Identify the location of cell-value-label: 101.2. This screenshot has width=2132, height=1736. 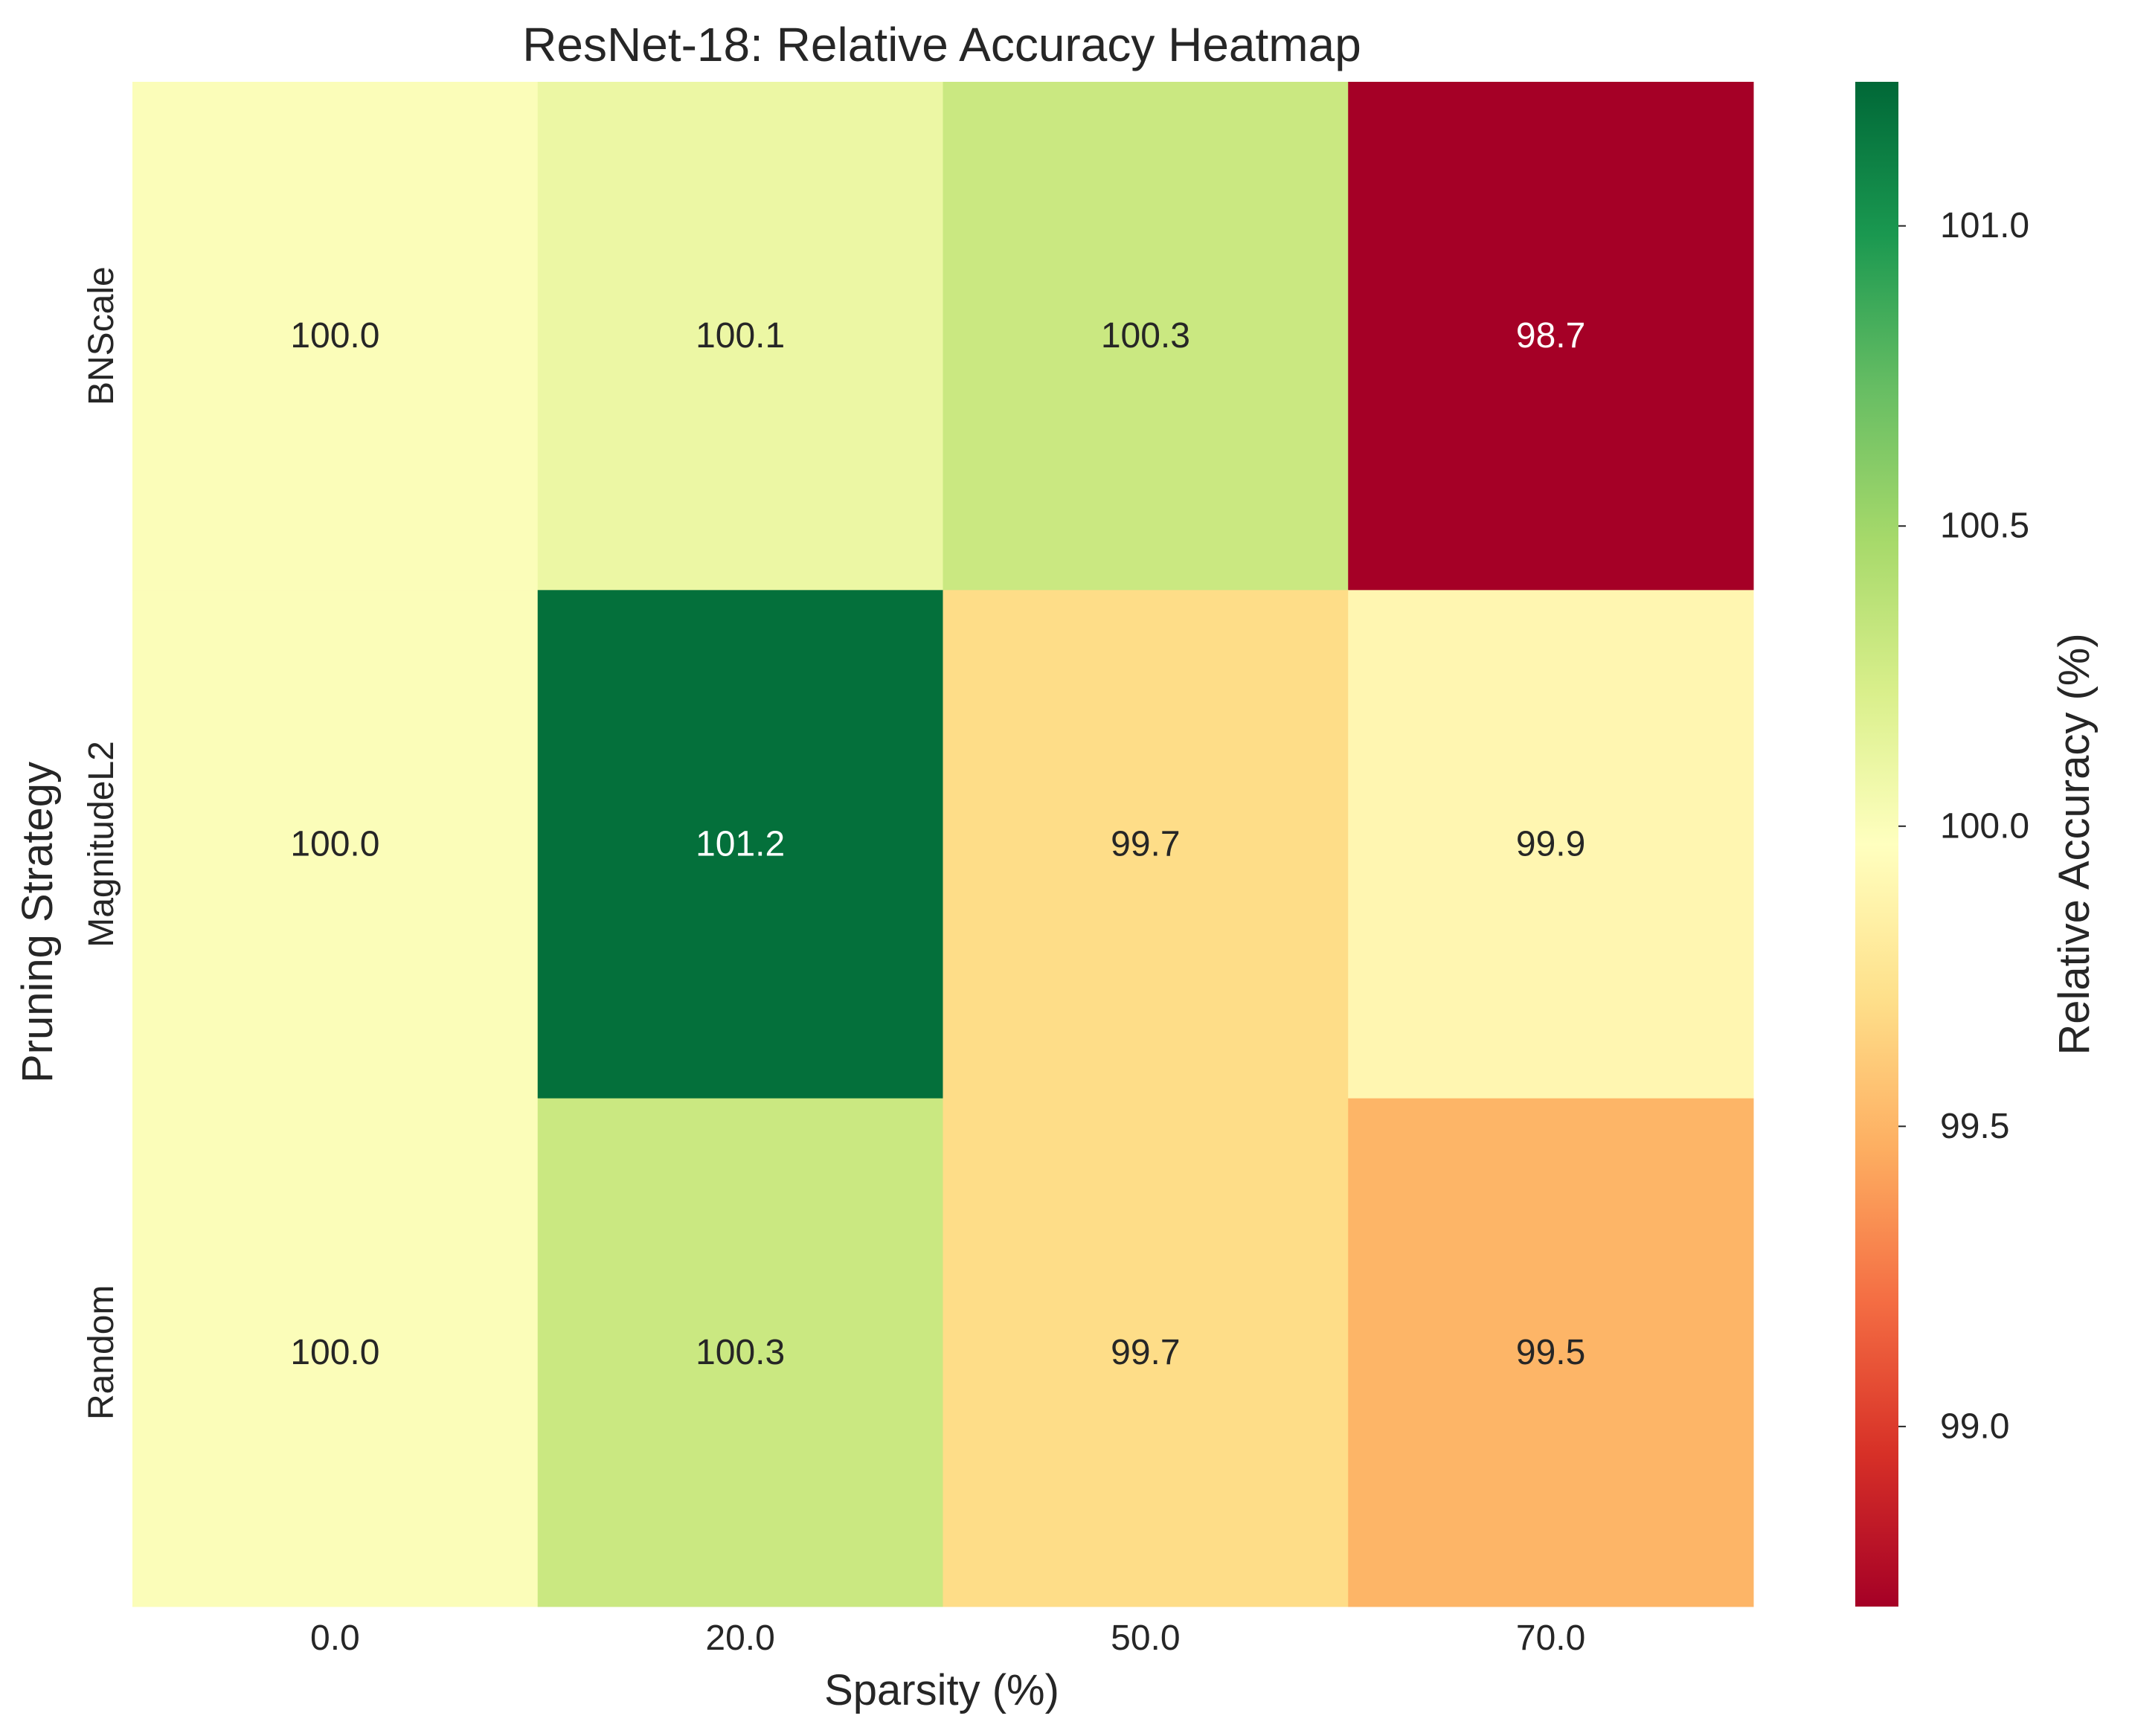
(740, 844).